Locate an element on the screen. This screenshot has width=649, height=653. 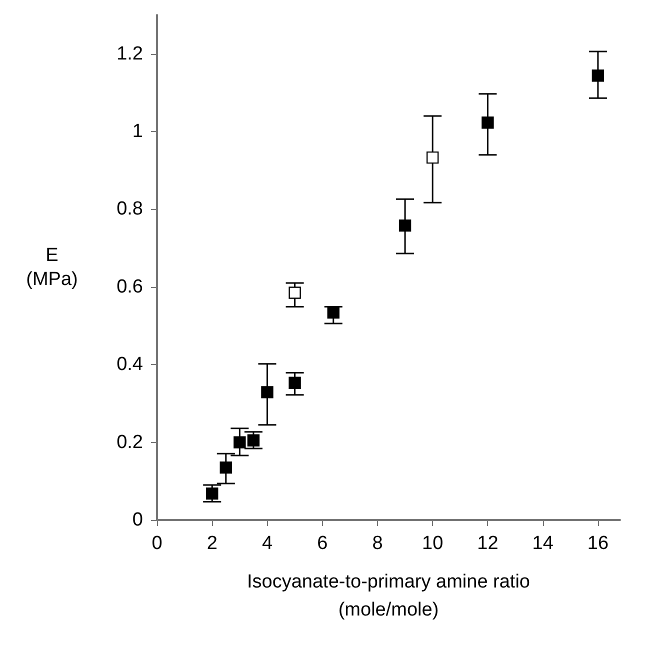
x-tick-label: 6 is located at coordinates (322, 543).